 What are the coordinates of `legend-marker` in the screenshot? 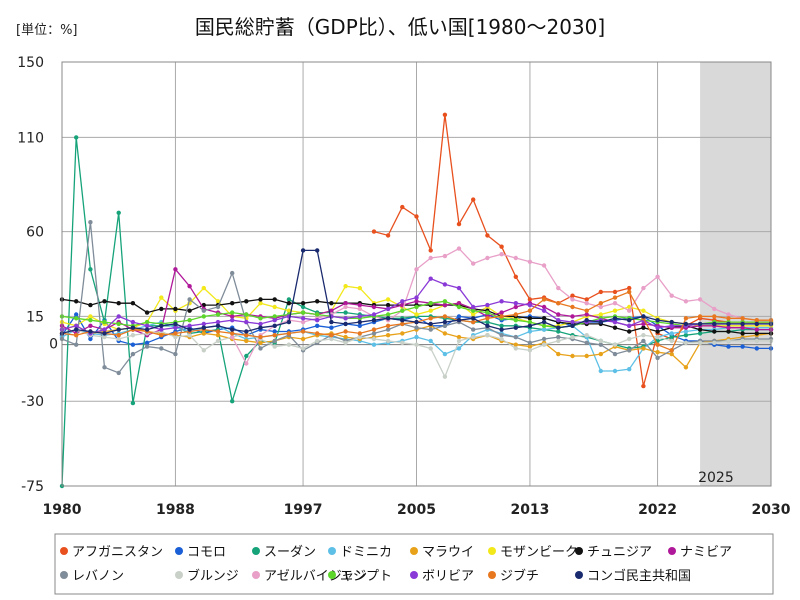 It's located at (64, 575).